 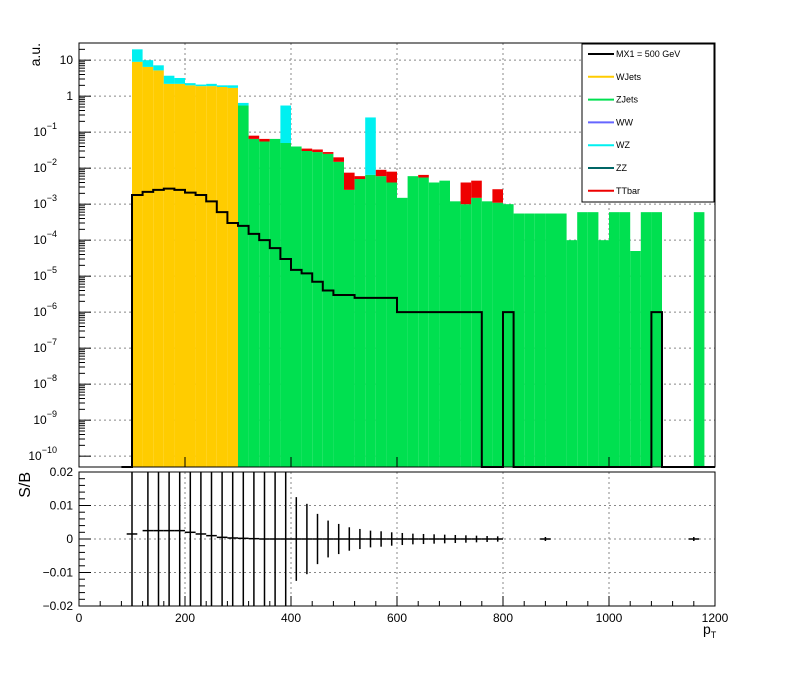 I want to click on x-axis-label-sub: T, so click(x=714, y=635).